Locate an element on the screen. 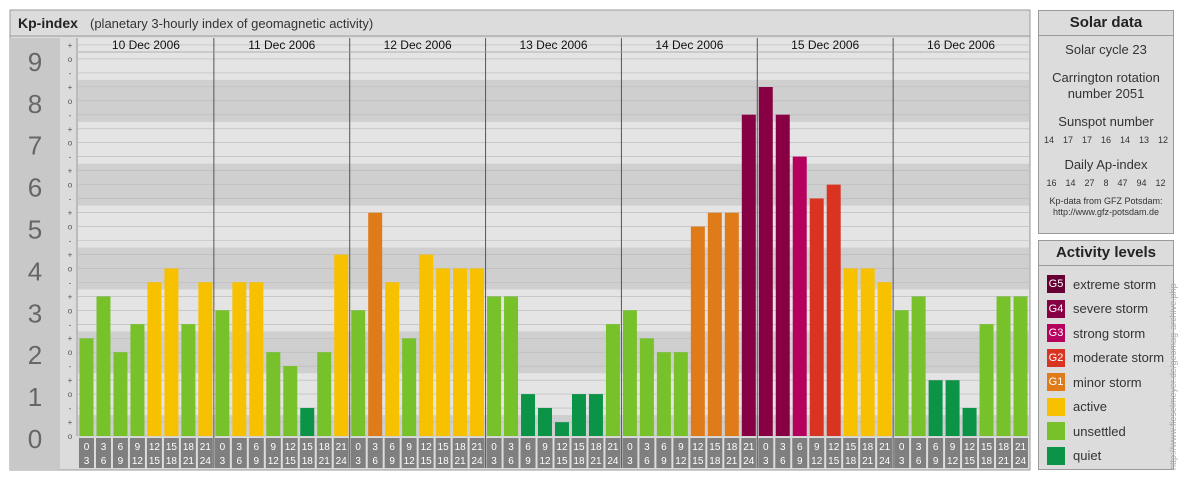  ap-values: 16 14 27 8 47 94 12 is located at coordinates (1106, 183).